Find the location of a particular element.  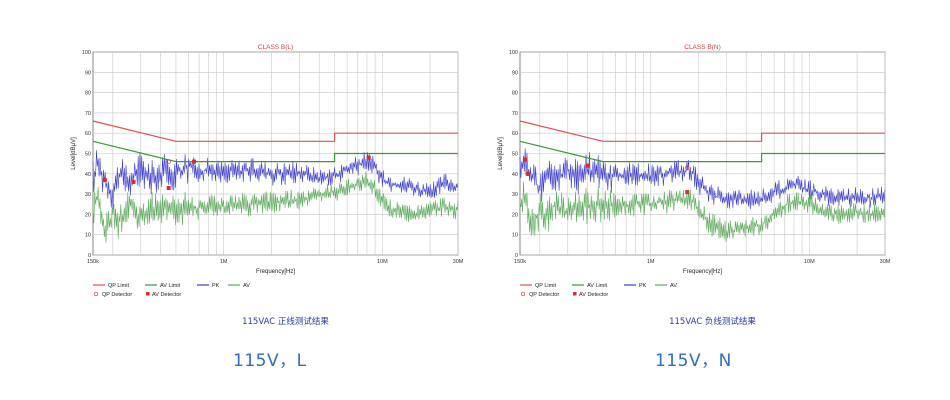

bottom-caption-right: 115V，N is located at coordinates (693, 361).